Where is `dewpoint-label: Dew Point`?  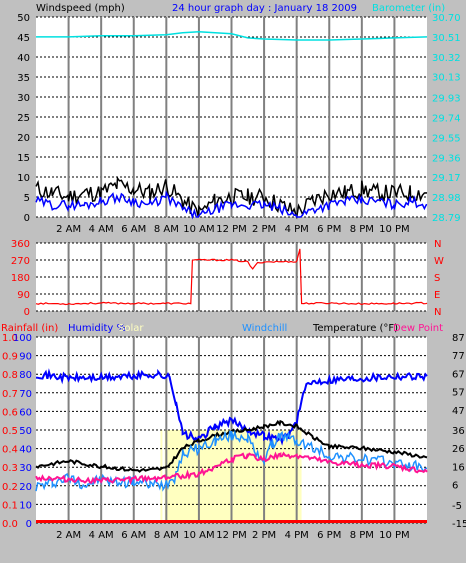 dewpoint-label: Dew Point is located at coordinates (418, 328).